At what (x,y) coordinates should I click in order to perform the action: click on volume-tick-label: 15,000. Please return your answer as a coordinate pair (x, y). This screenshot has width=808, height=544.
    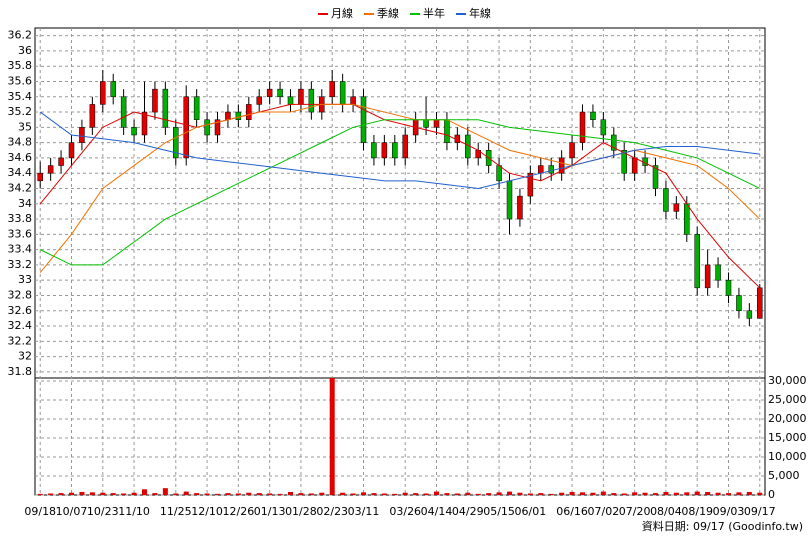
    Looking at the image, I should click on (787, 437).